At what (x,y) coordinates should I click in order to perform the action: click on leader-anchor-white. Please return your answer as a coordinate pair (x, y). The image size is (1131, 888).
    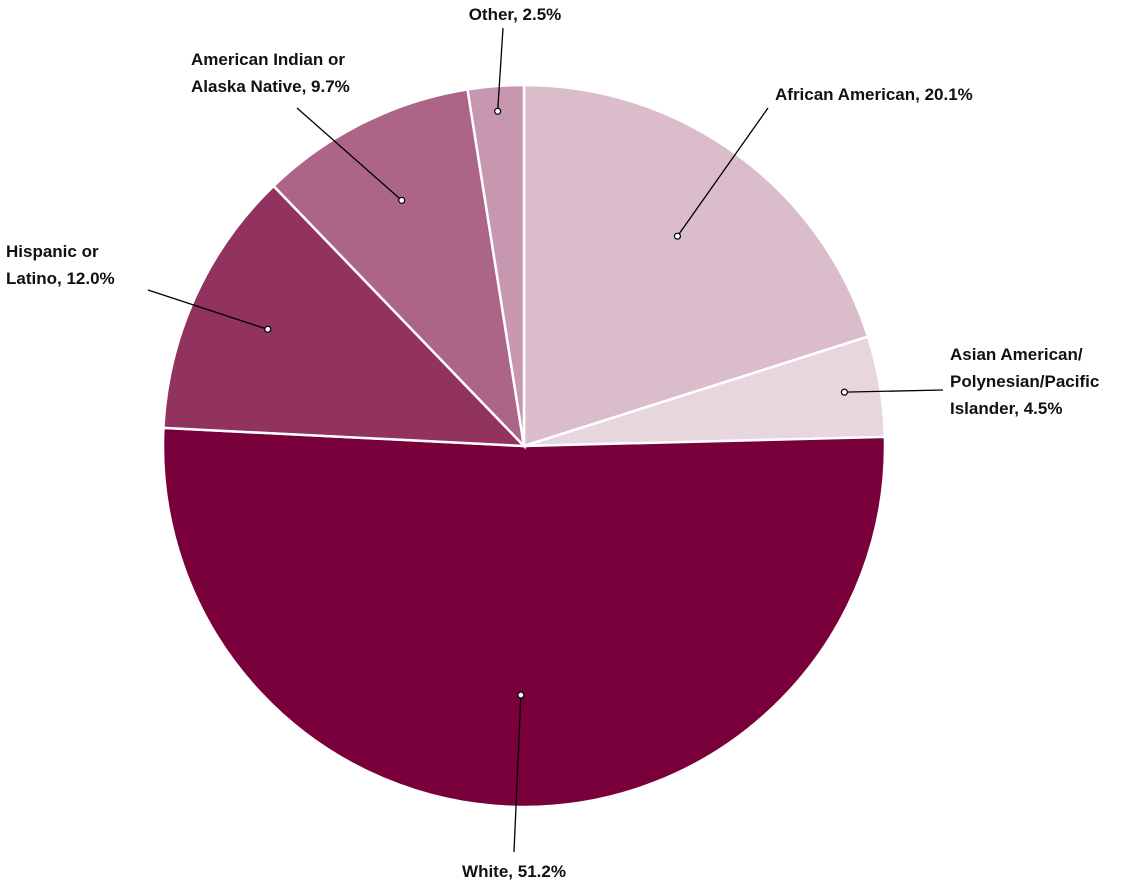
    Looking at the image, I should click on (521, 695).